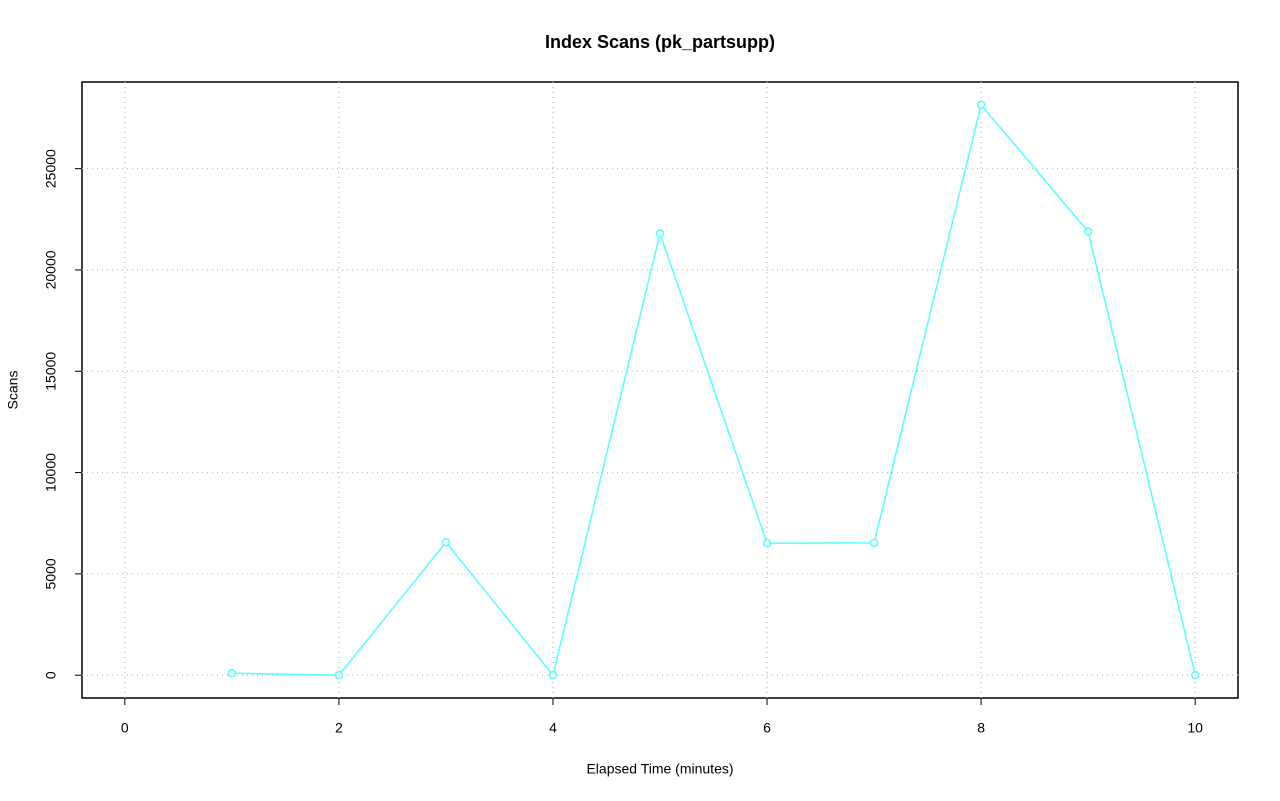 This screenshot has height=801, width=1280. Describe the element at coordinates (125, 728) in the screenshot. I see `x-tick-label: 0` at that location.